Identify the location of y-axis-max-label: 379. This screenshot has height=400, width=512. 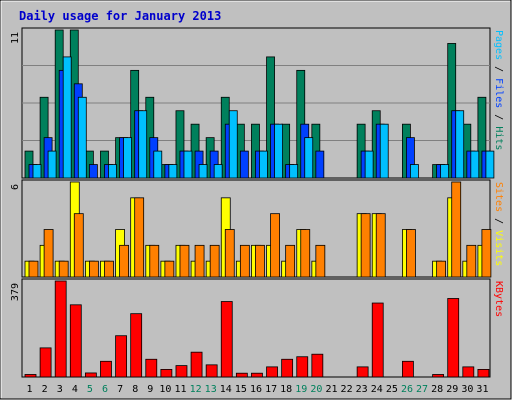
(15, 292).